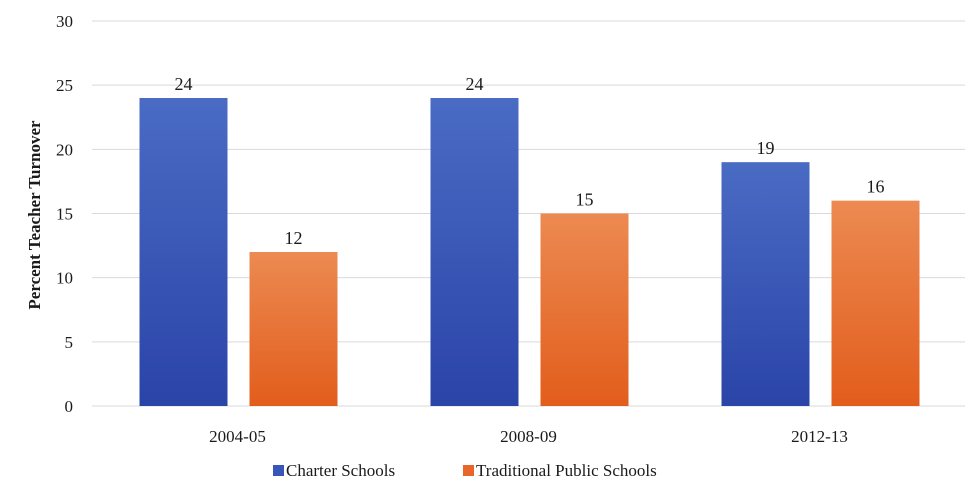  I want to click on y-axis-ticks: 0 5 10 15 20 25 30, so click(64, 214).